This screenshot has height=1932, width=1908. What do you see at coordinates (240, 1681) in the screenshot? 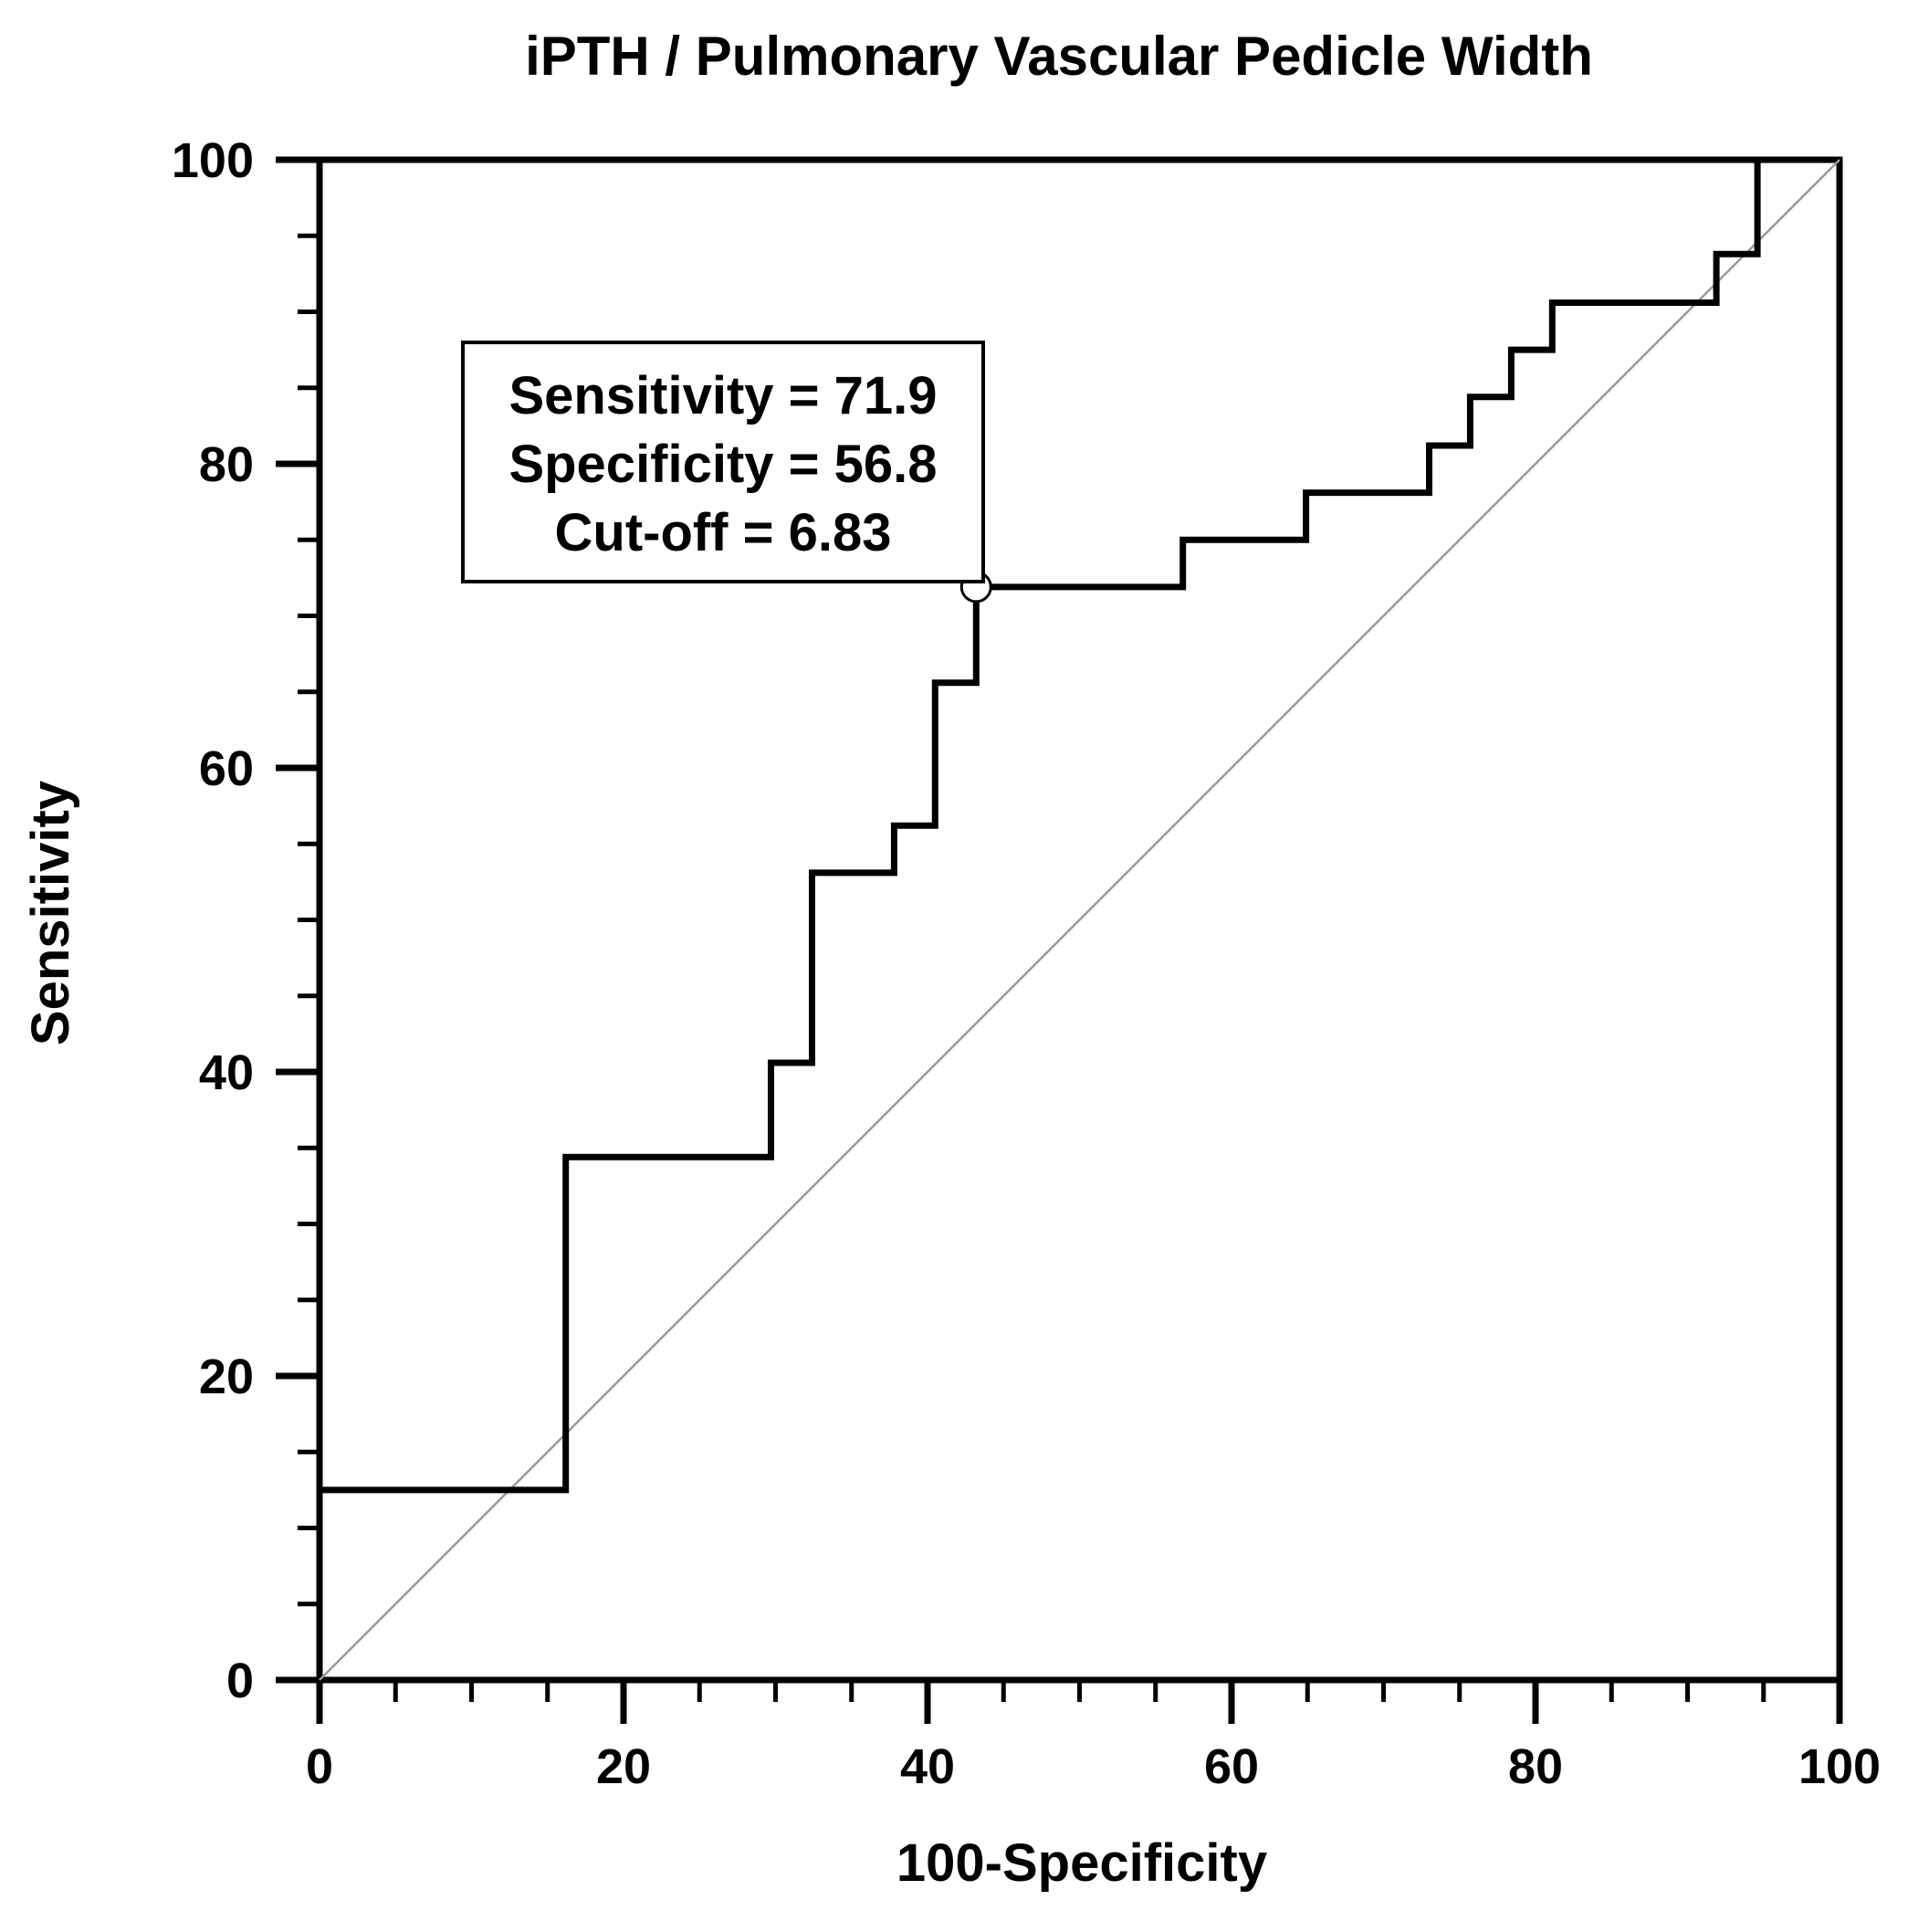
I see `y-tick-label: 0` at bounding box center [240, 1681].